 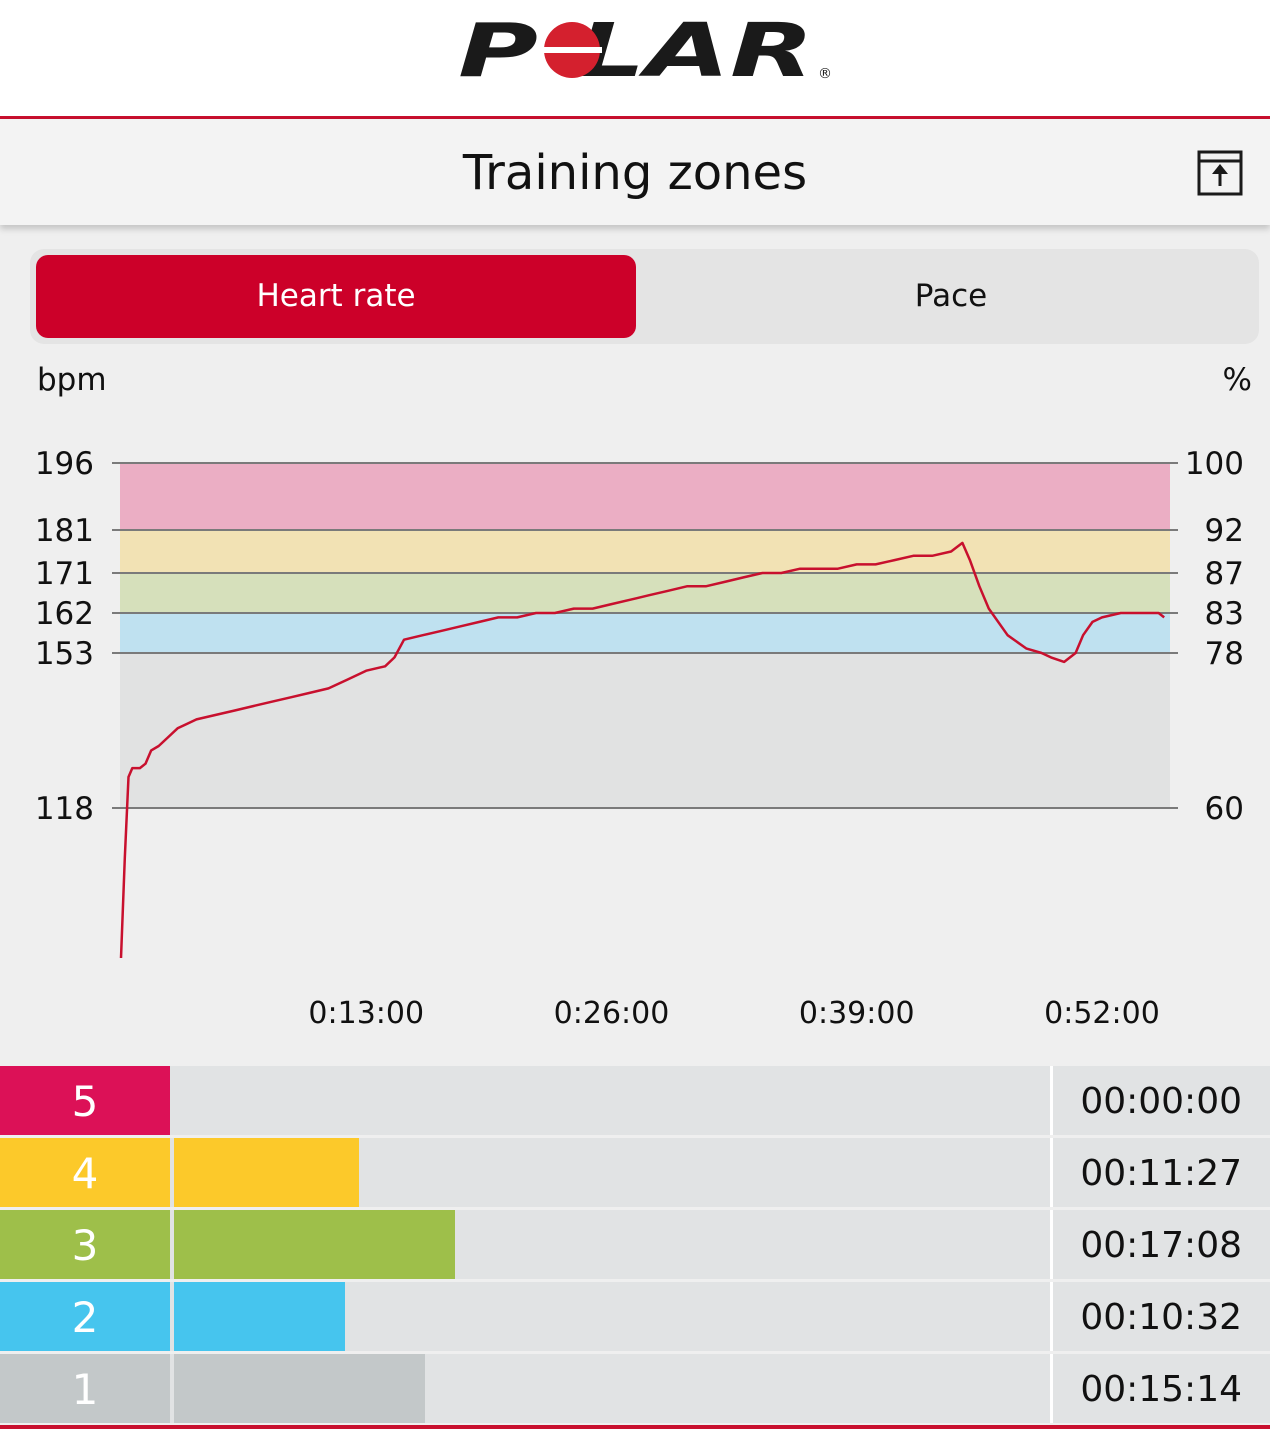 I want to click on zone-row-3: 3 00:17:08, so click(x=635, y=1244).